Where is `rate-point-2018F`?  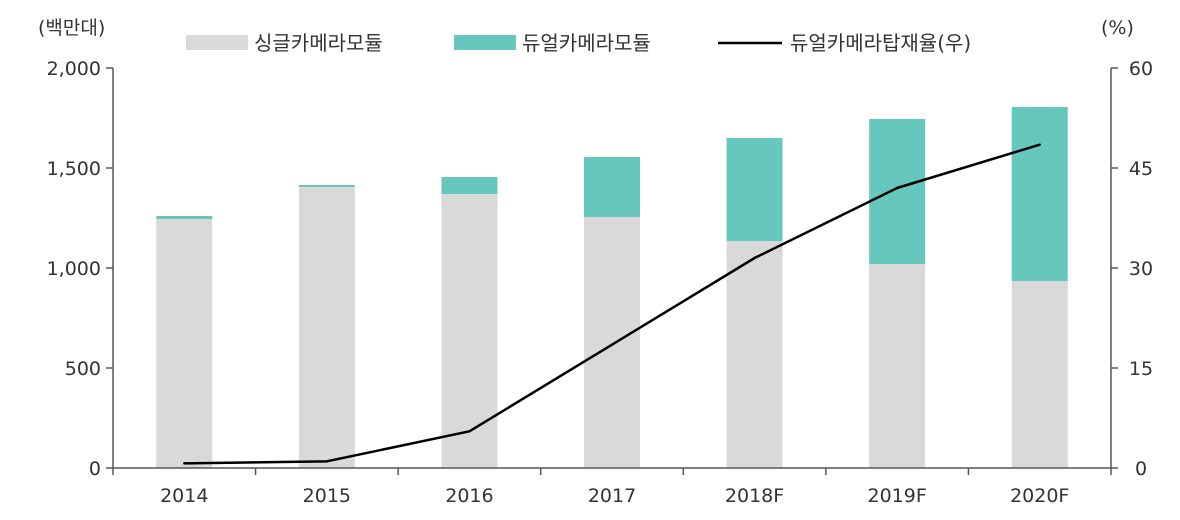 rate-point-2018F is located at coordinates (754, 258).